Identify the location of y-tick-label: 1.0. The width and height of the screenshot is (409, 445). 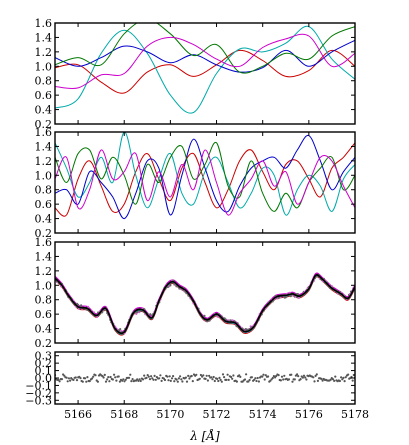
(44, 175).